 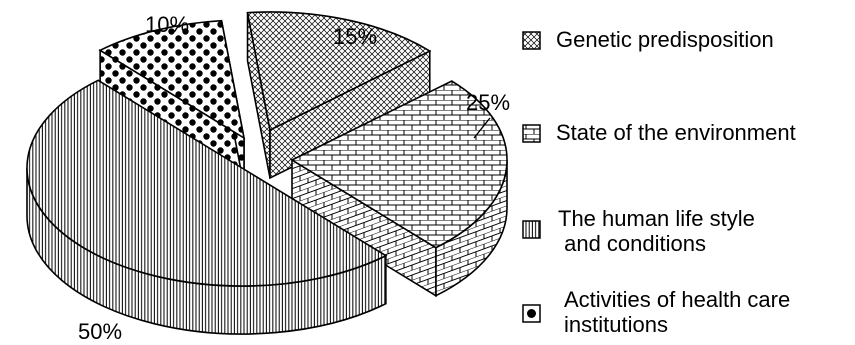 I want to click on slice-value-label-3: 10%, so click(x=167, y=24).